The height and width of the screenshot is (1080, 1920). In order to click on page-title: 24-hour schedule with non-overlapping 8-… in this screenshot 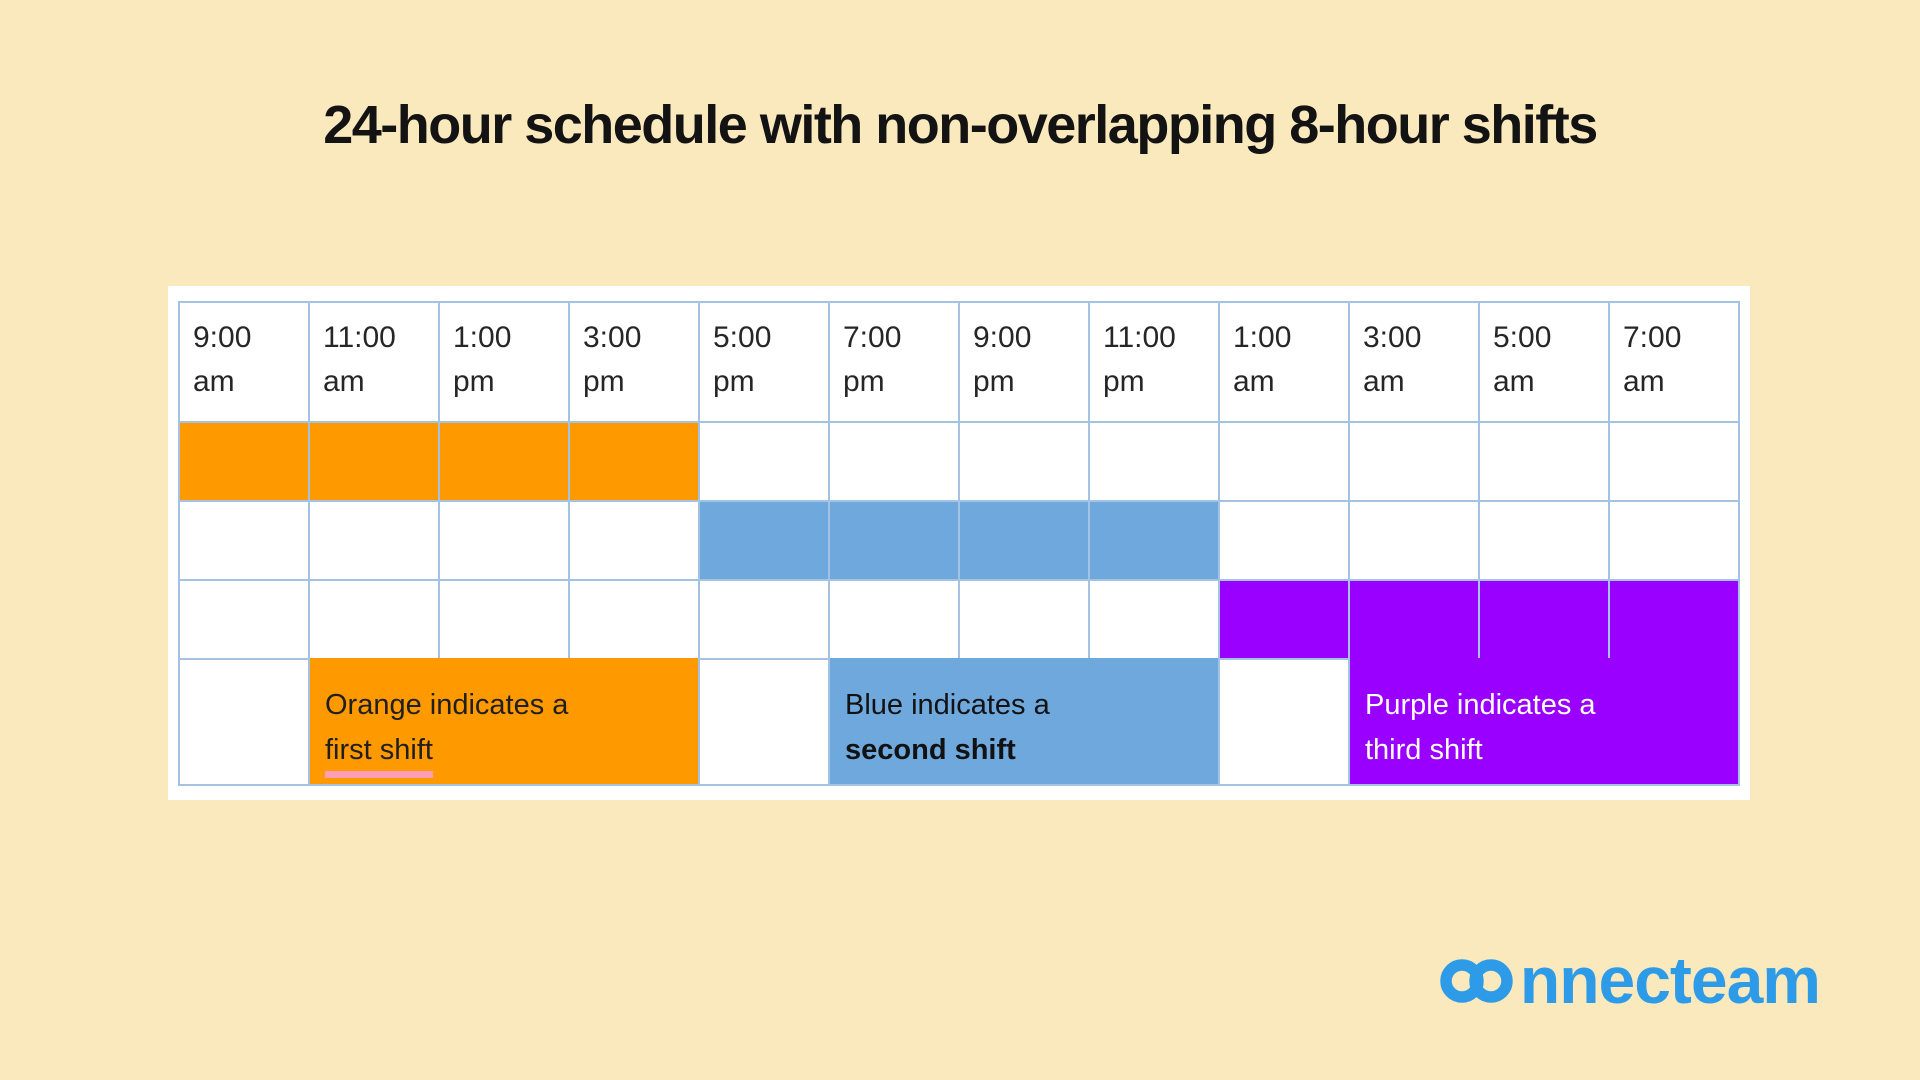, I will do `click(960, 125)`.